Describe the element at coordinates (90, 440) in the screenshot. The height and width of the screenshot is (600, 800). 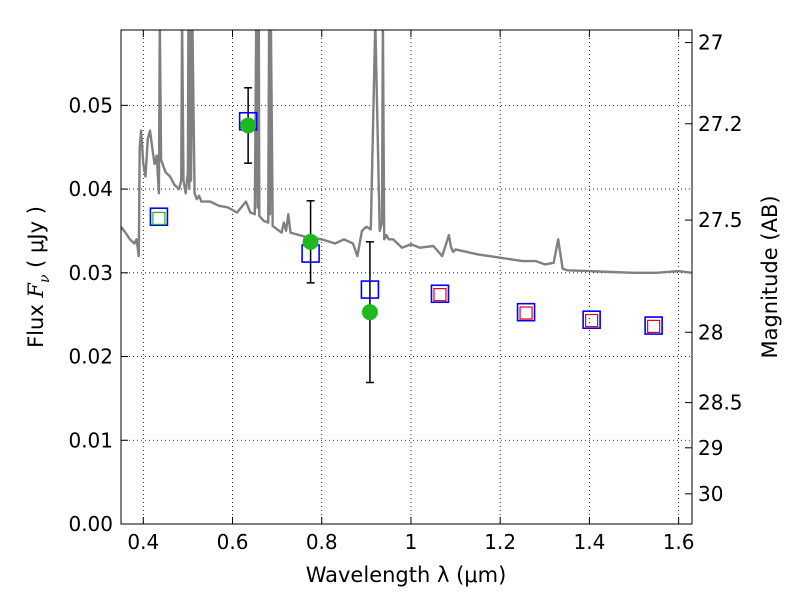
I see `y-tick-label: 0.01` at that location.